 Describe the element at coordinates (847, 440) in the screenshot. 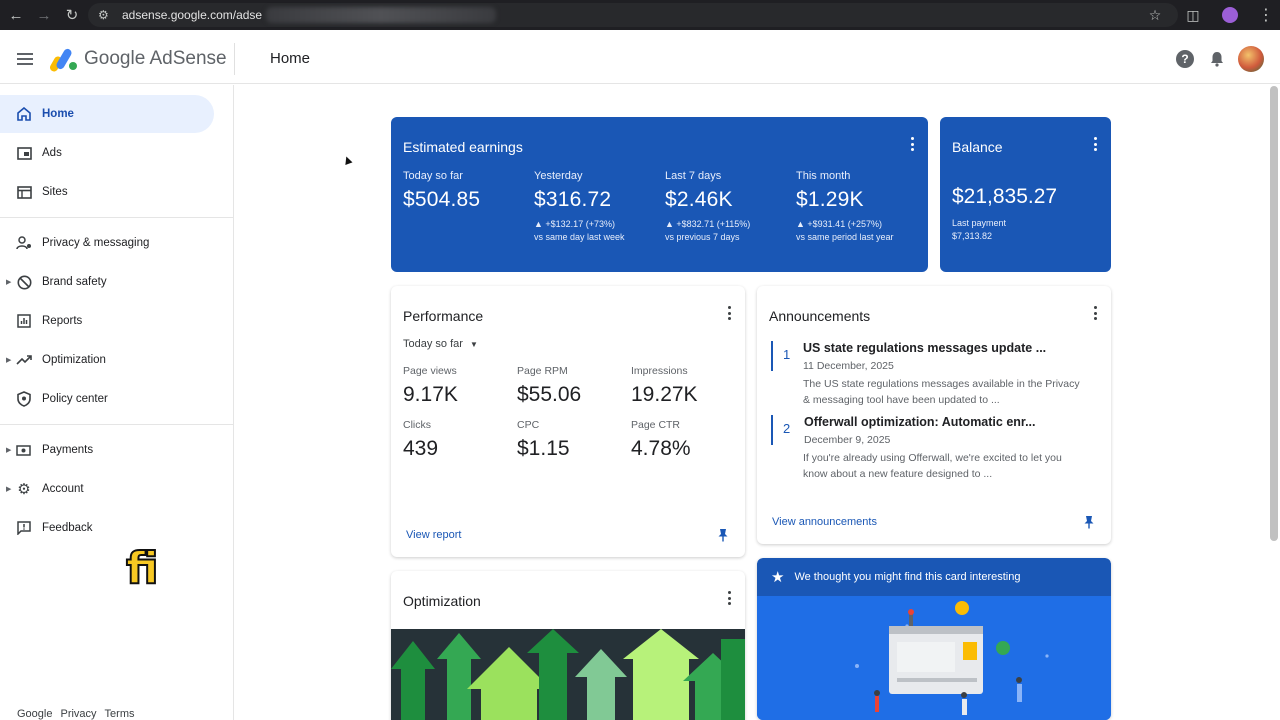

I see `announcement-date: December 9, 2025` at that location.